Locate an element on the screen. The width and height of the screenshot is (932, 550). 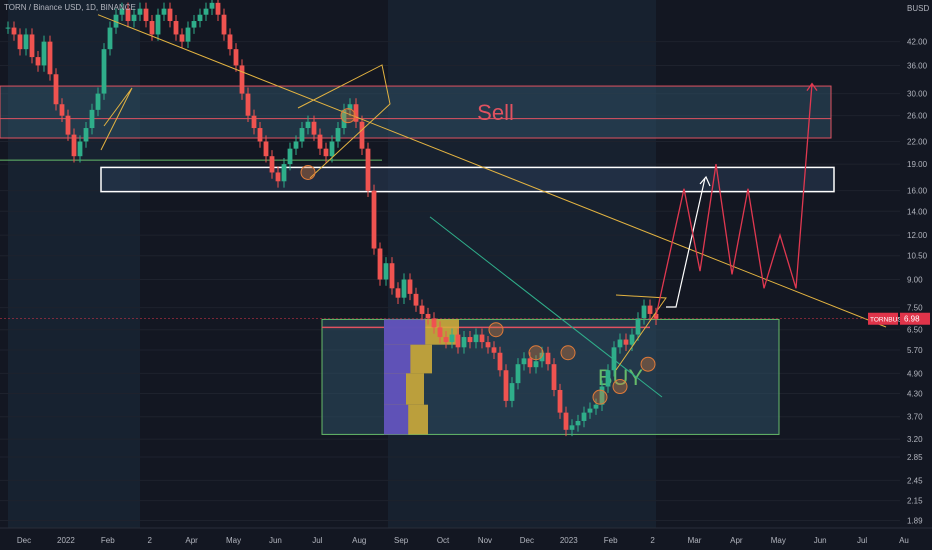
x-tick-label: May is located at coordinates (233, 540).